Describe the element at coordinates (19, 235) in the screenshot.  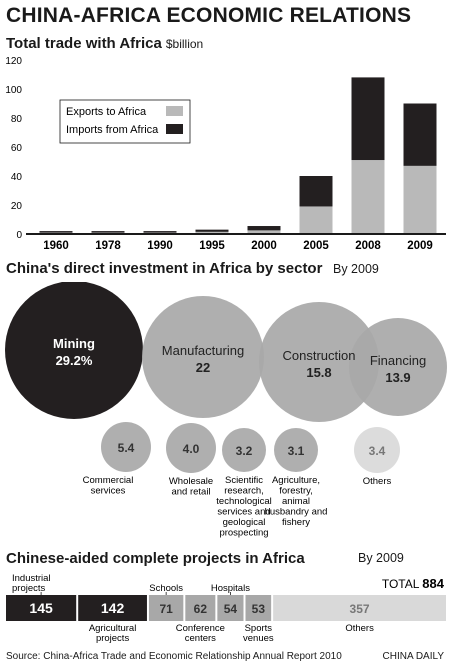
I see `y-tick-label: 0` at that location.